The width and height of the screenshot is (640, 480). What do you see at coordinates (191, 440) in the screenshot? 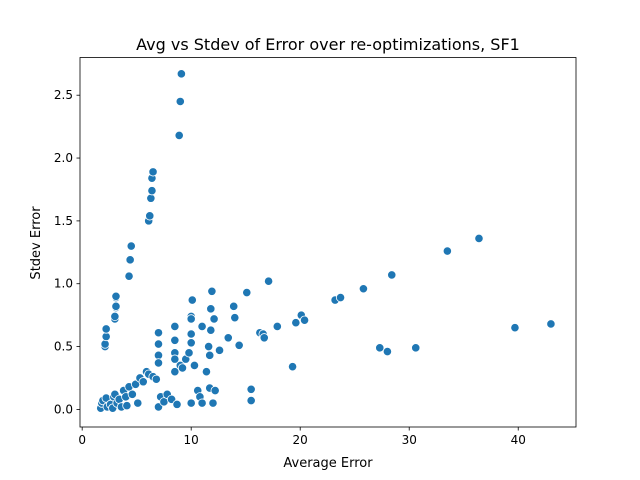
I see `x-tick-label: 10` at bounding box center [191, 440].